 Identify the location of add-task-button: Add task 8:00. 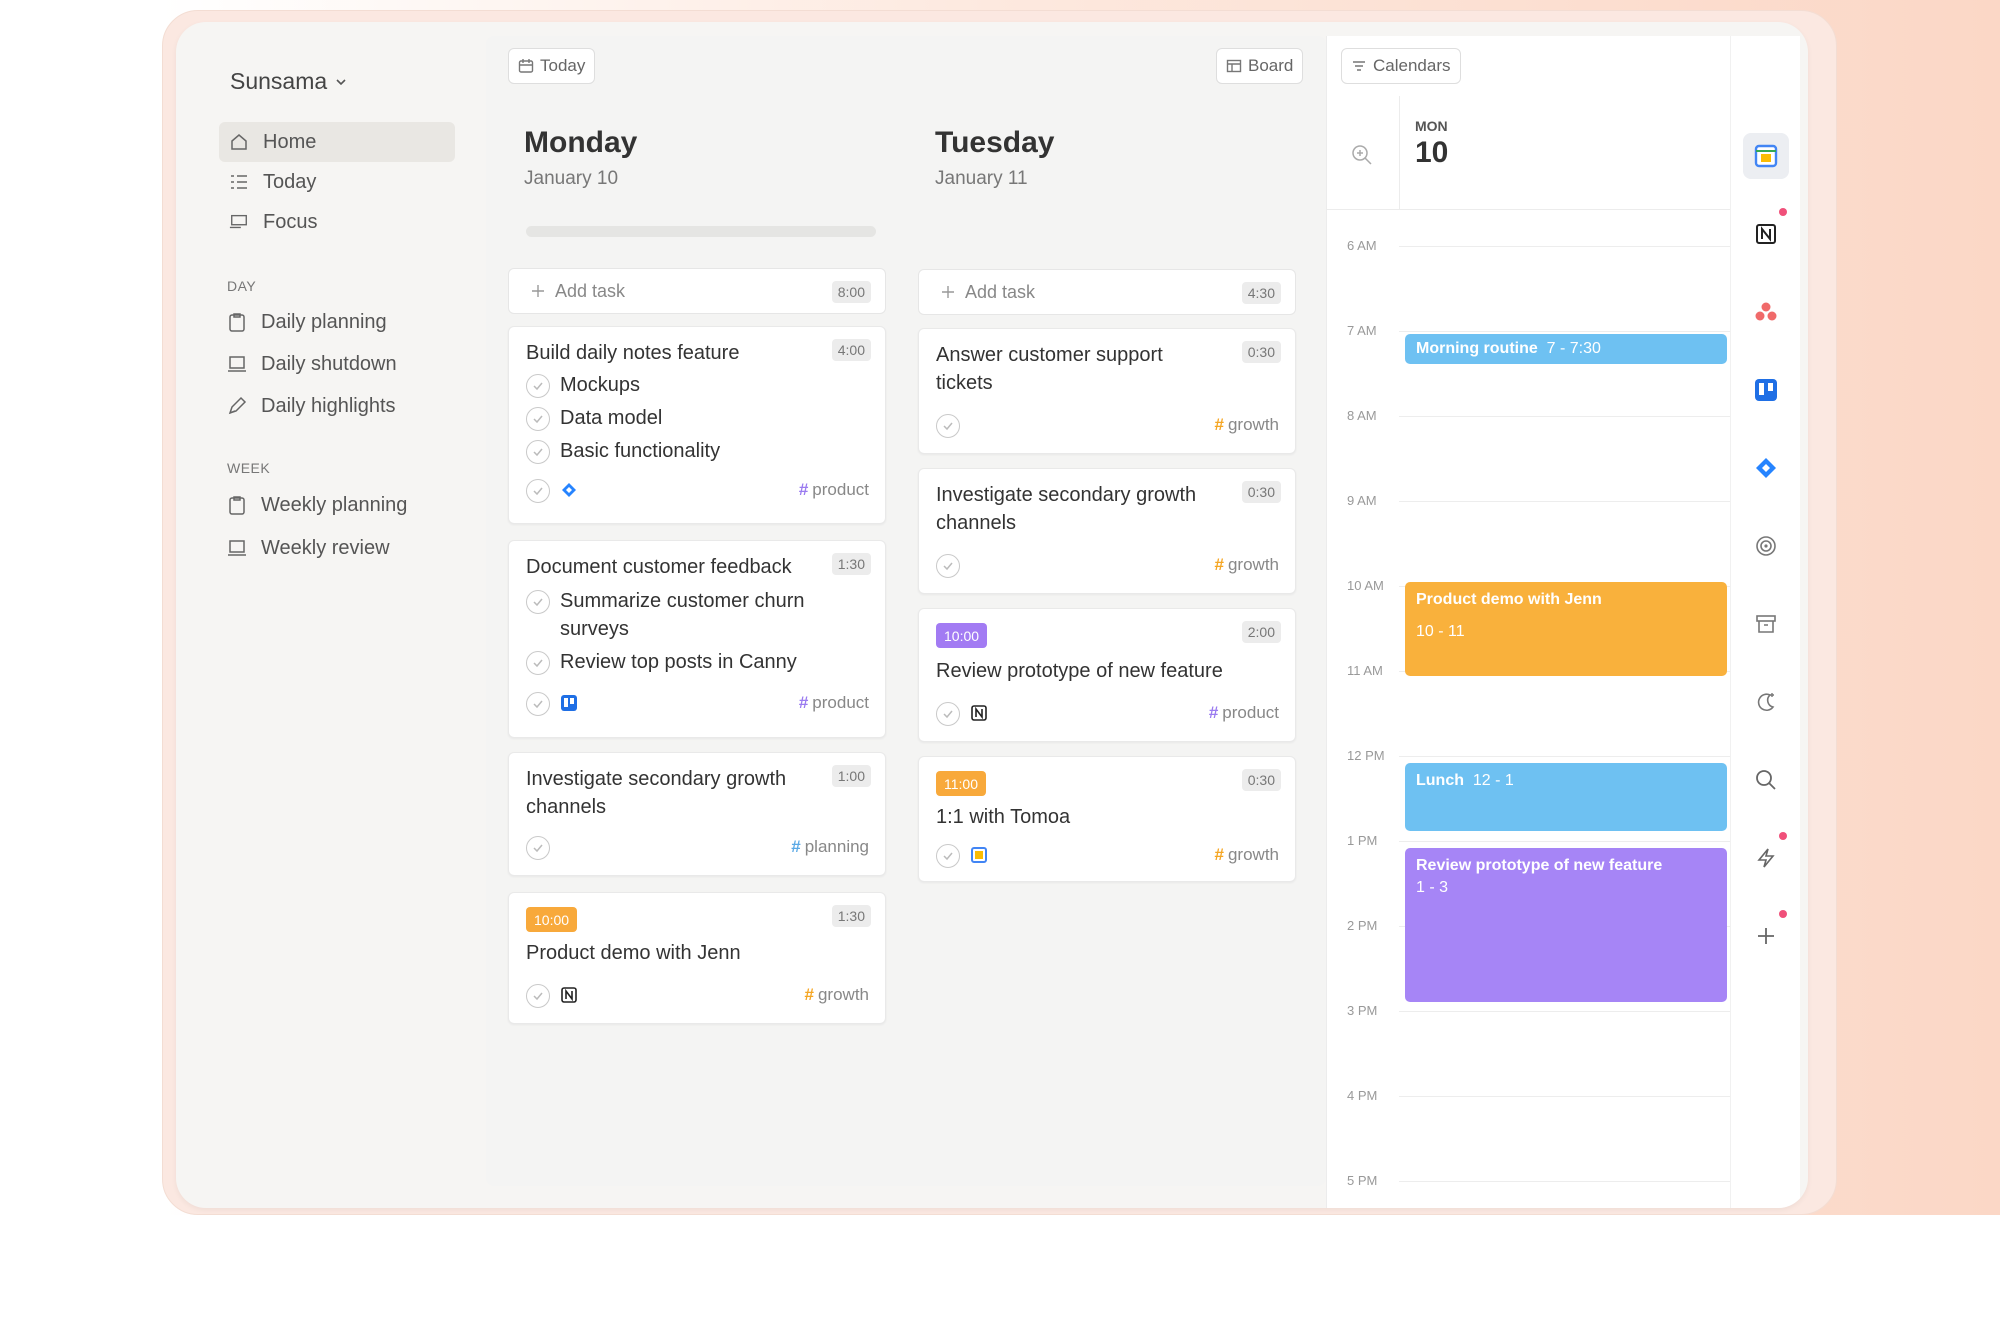
(697, 291).